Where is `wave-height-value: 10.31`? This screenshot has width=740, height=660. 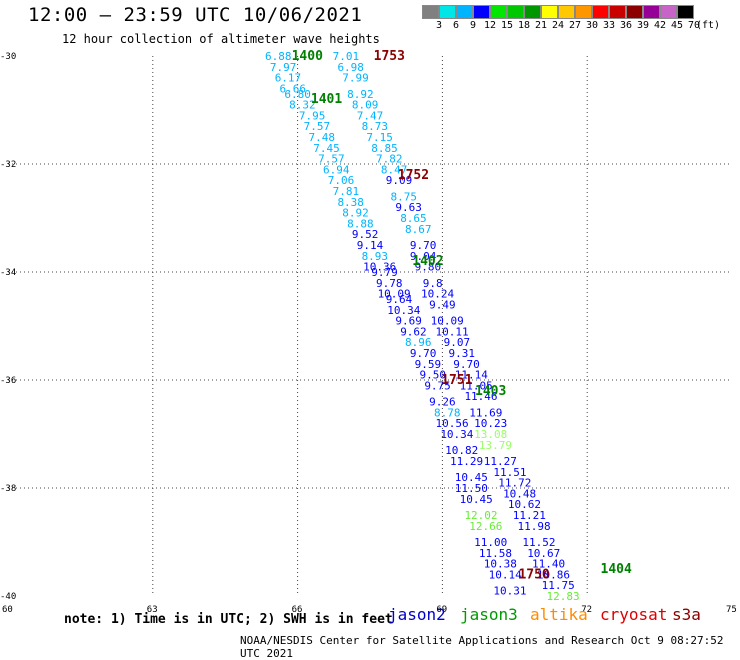
wave-height-value: 10.31 is located at coordinates (509, 591).